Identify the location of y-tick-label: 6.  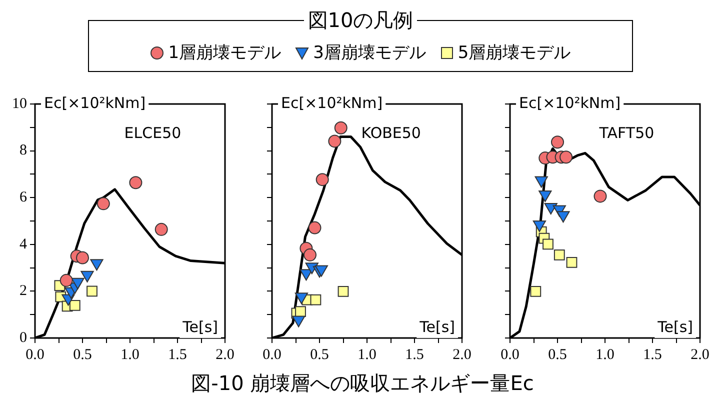
(24, 198).